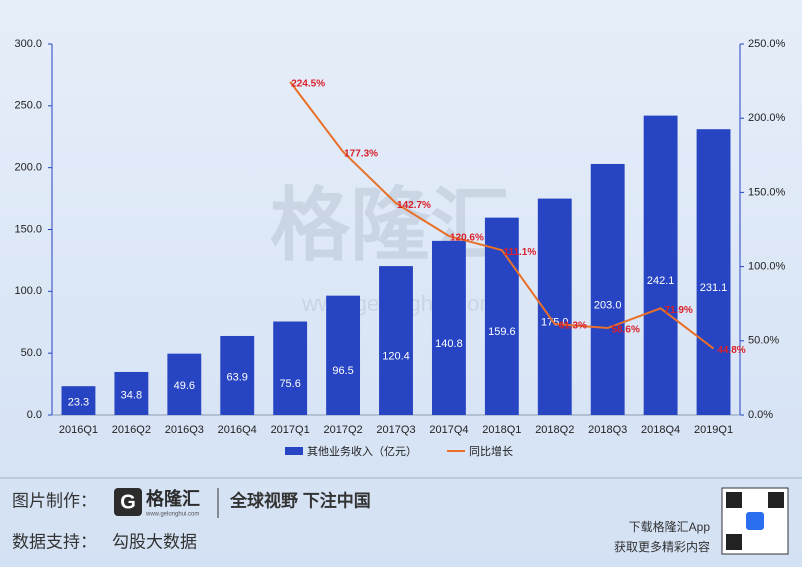 The width and height of the screenshot is (802, 572). Describe the element at coordinates (362, 451) in the screenshot. I see `legend-label: 其他业务收入（亿元）` at that location.